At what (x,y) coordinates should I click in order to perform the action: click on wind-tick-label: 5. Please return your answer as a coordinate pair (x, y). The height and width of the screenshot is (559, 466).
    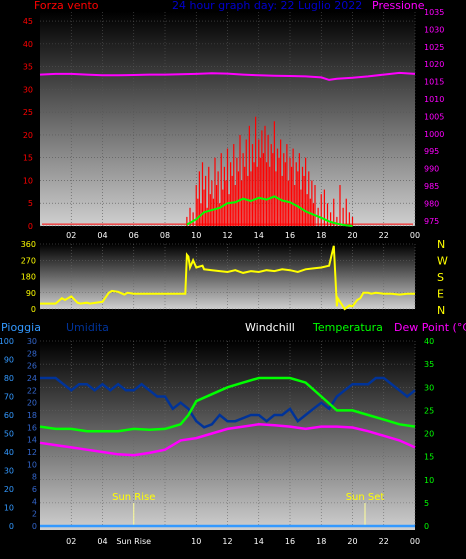
    Looking at the image, I should click on (30, 203).